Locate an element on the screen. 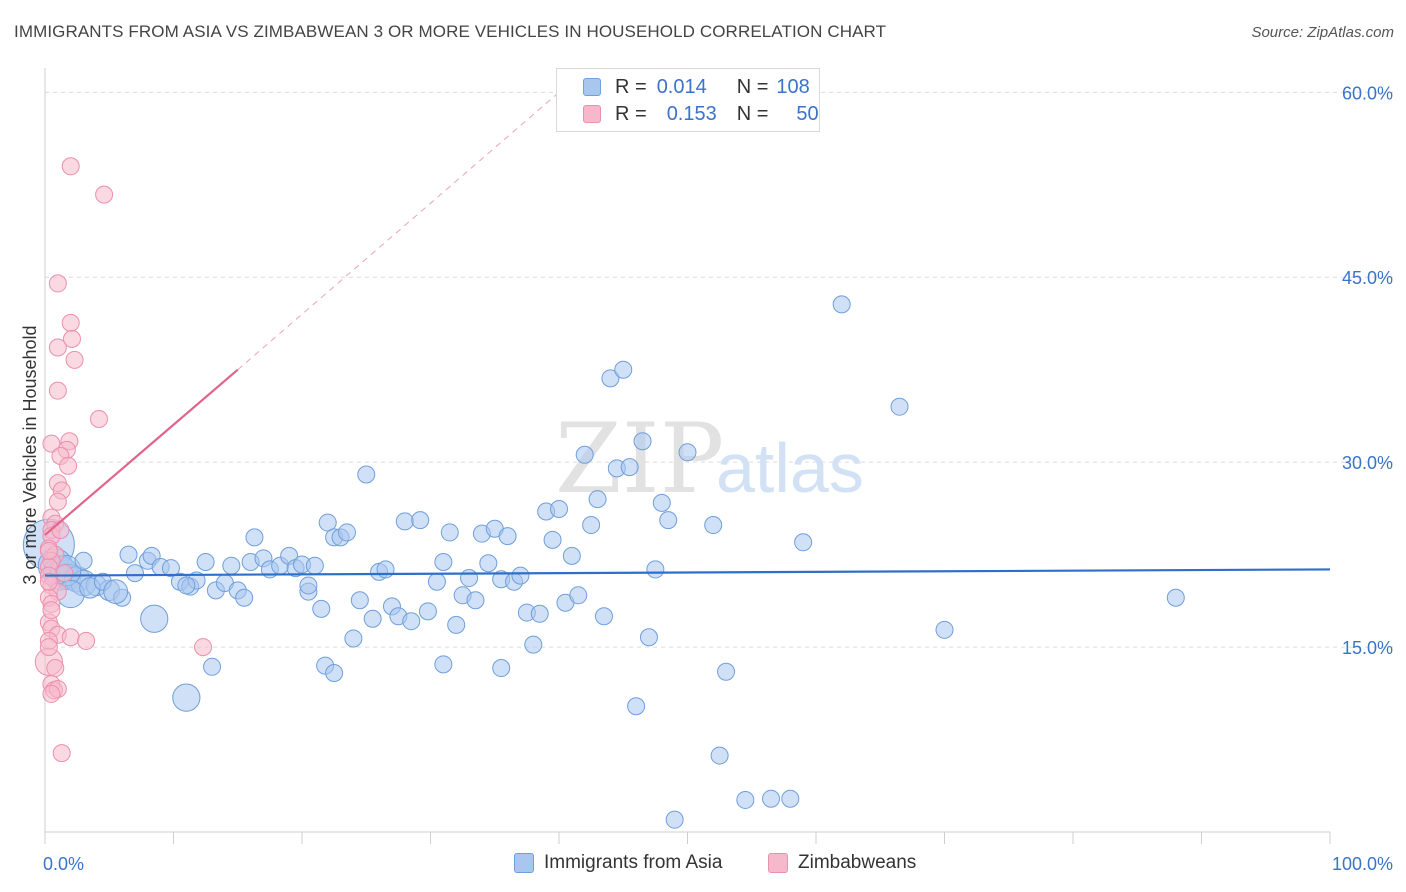 This screenshot has height=892, width=1406. legend-n-value: 108 is located at coordinates (793, 86).